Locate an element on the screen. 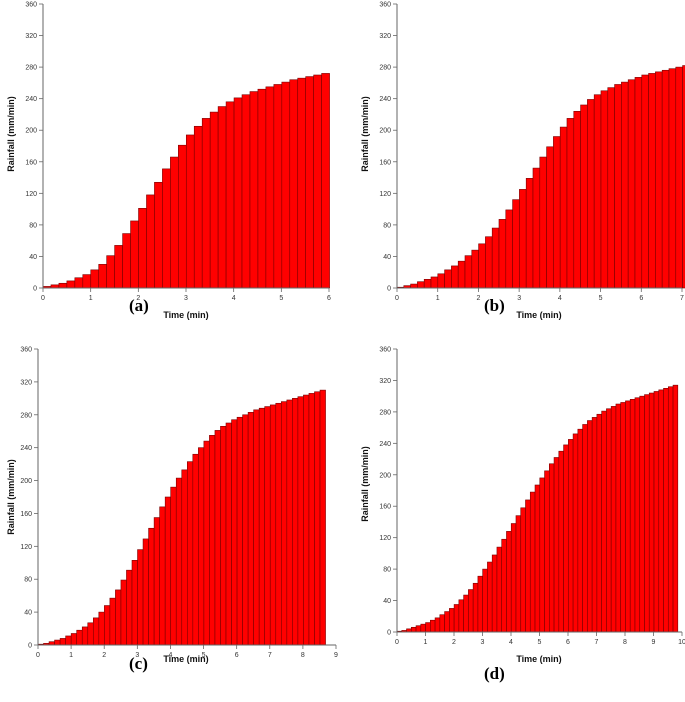 The width and height of the screenshot is (685, 702). x-tick-label: 0 is located at coordinates (43, 298).